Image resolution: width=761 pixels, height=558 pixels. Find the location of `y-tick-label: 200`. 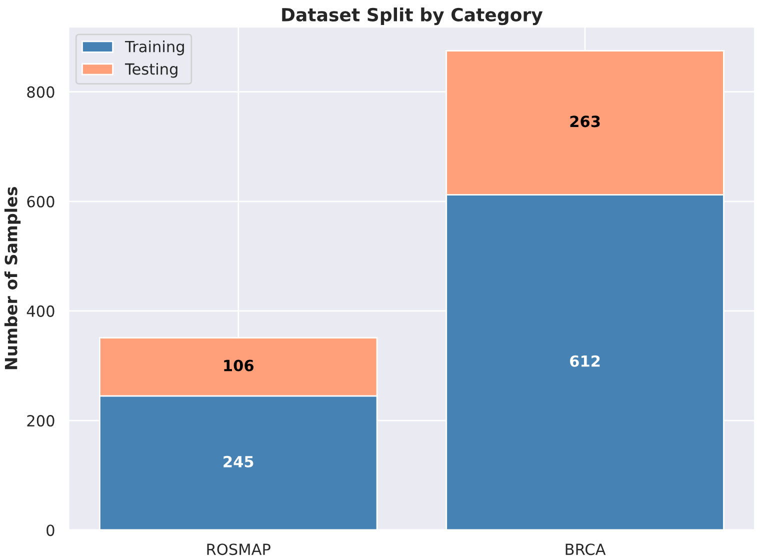

y-tick-label: 200 is located at coordinates (40, 421).